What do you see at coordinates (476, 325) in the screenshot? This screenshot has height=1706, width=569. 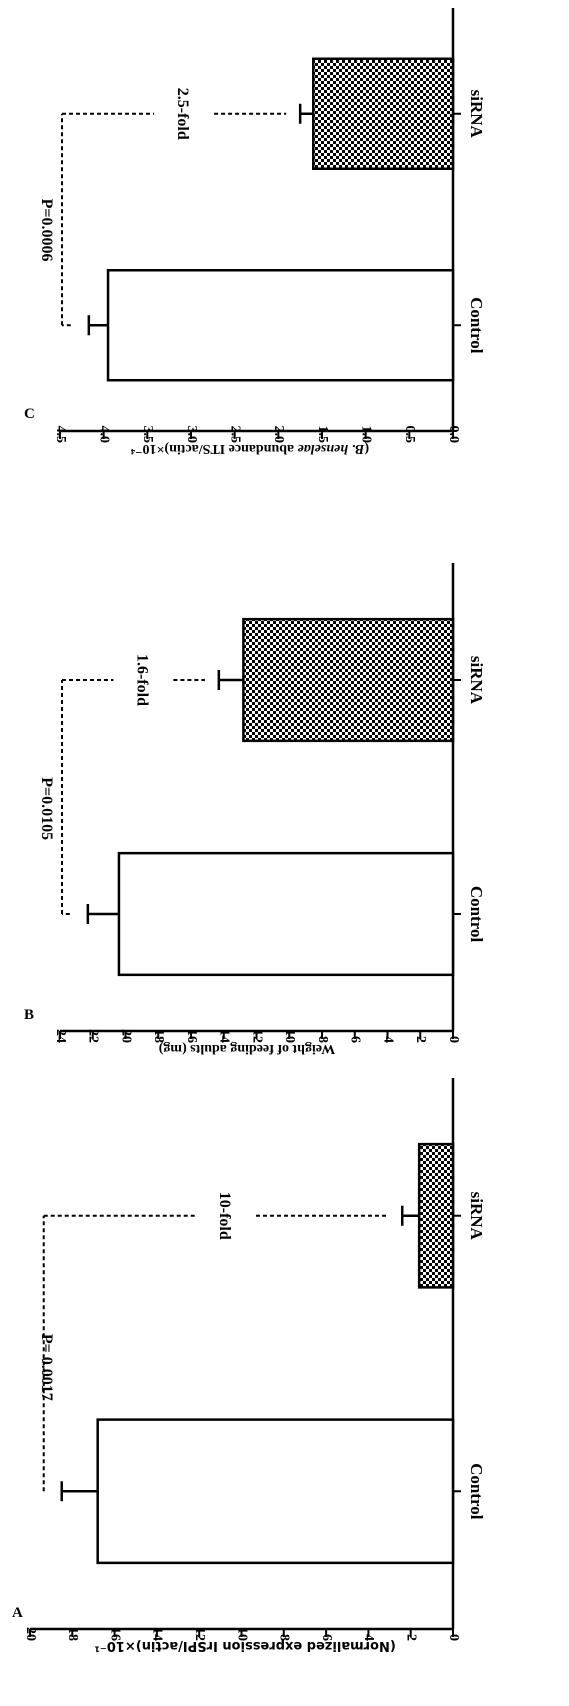 I see `panel-c-category-label: Control` at bounding box center [476, 325].